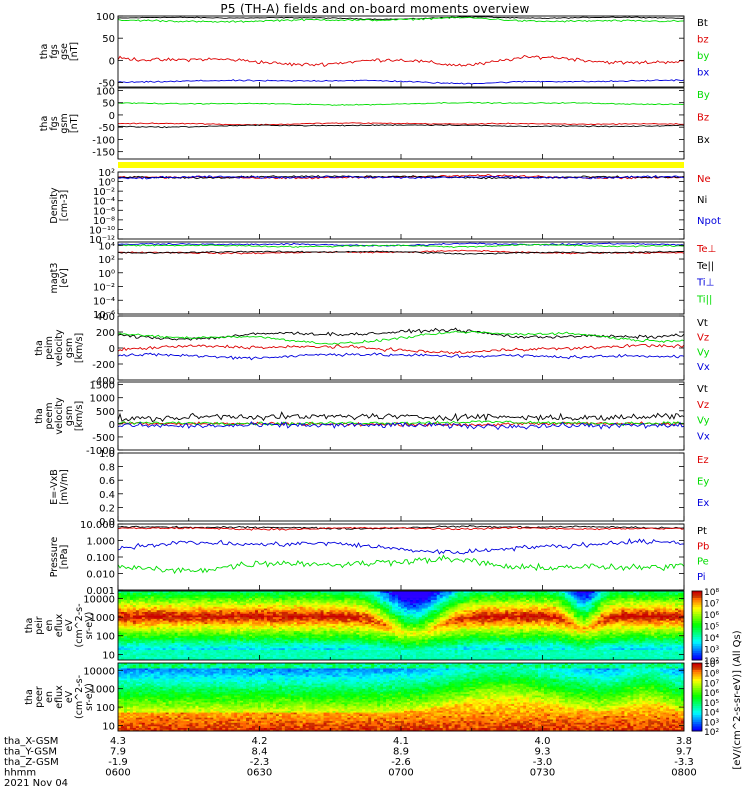  Describe the element at coordinates (44, 124) in the screenshot. I see `fgs_gsm-ylabel-line: tha` at that location.